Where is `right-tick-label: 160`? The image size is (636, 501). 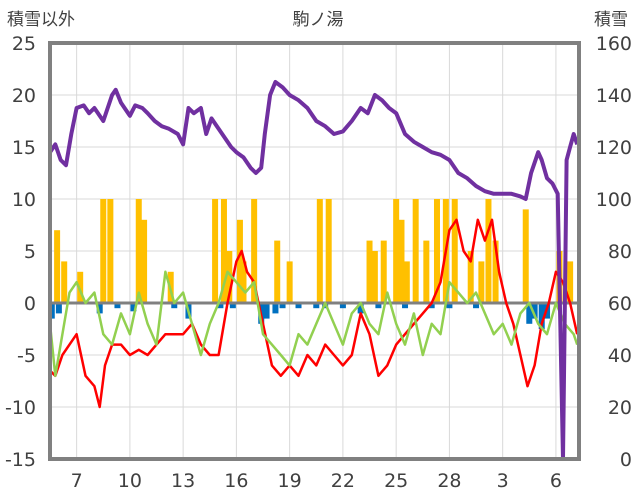
right-tick-label: 160 is located at coordinates (614, 44).